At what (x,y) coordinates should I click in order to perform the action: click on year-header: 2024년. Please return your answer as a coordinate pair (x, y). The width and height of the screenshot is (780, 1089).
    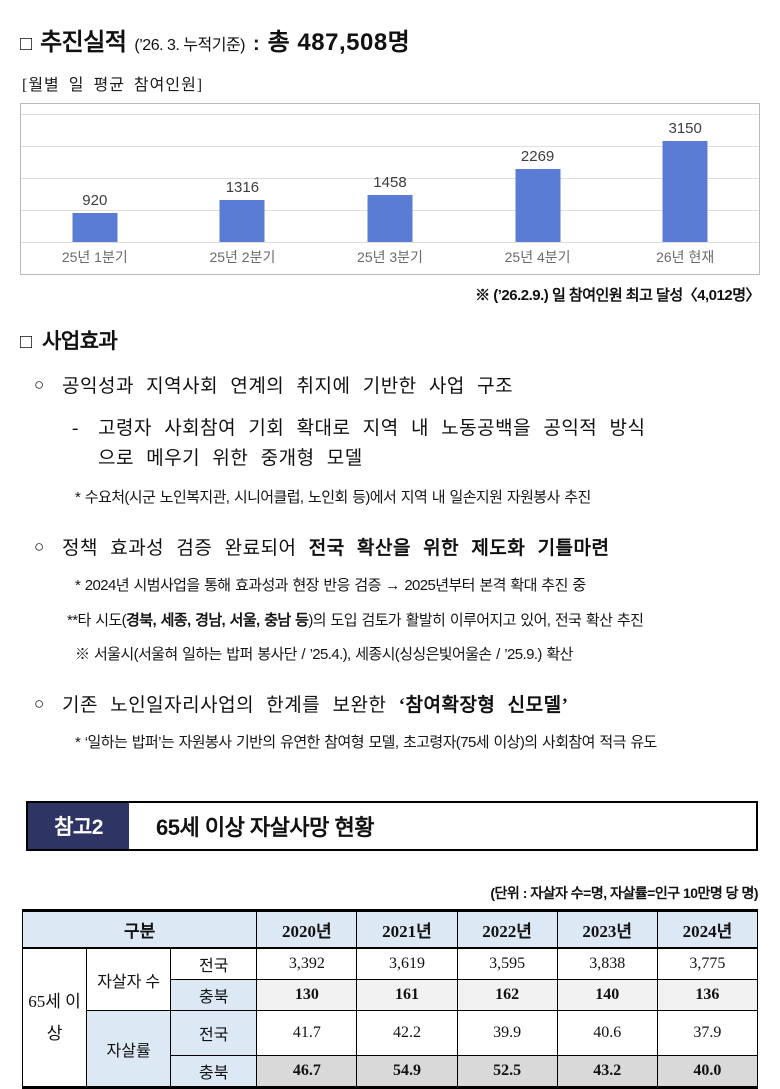
    Looking at the image, I should click on (707, 930).